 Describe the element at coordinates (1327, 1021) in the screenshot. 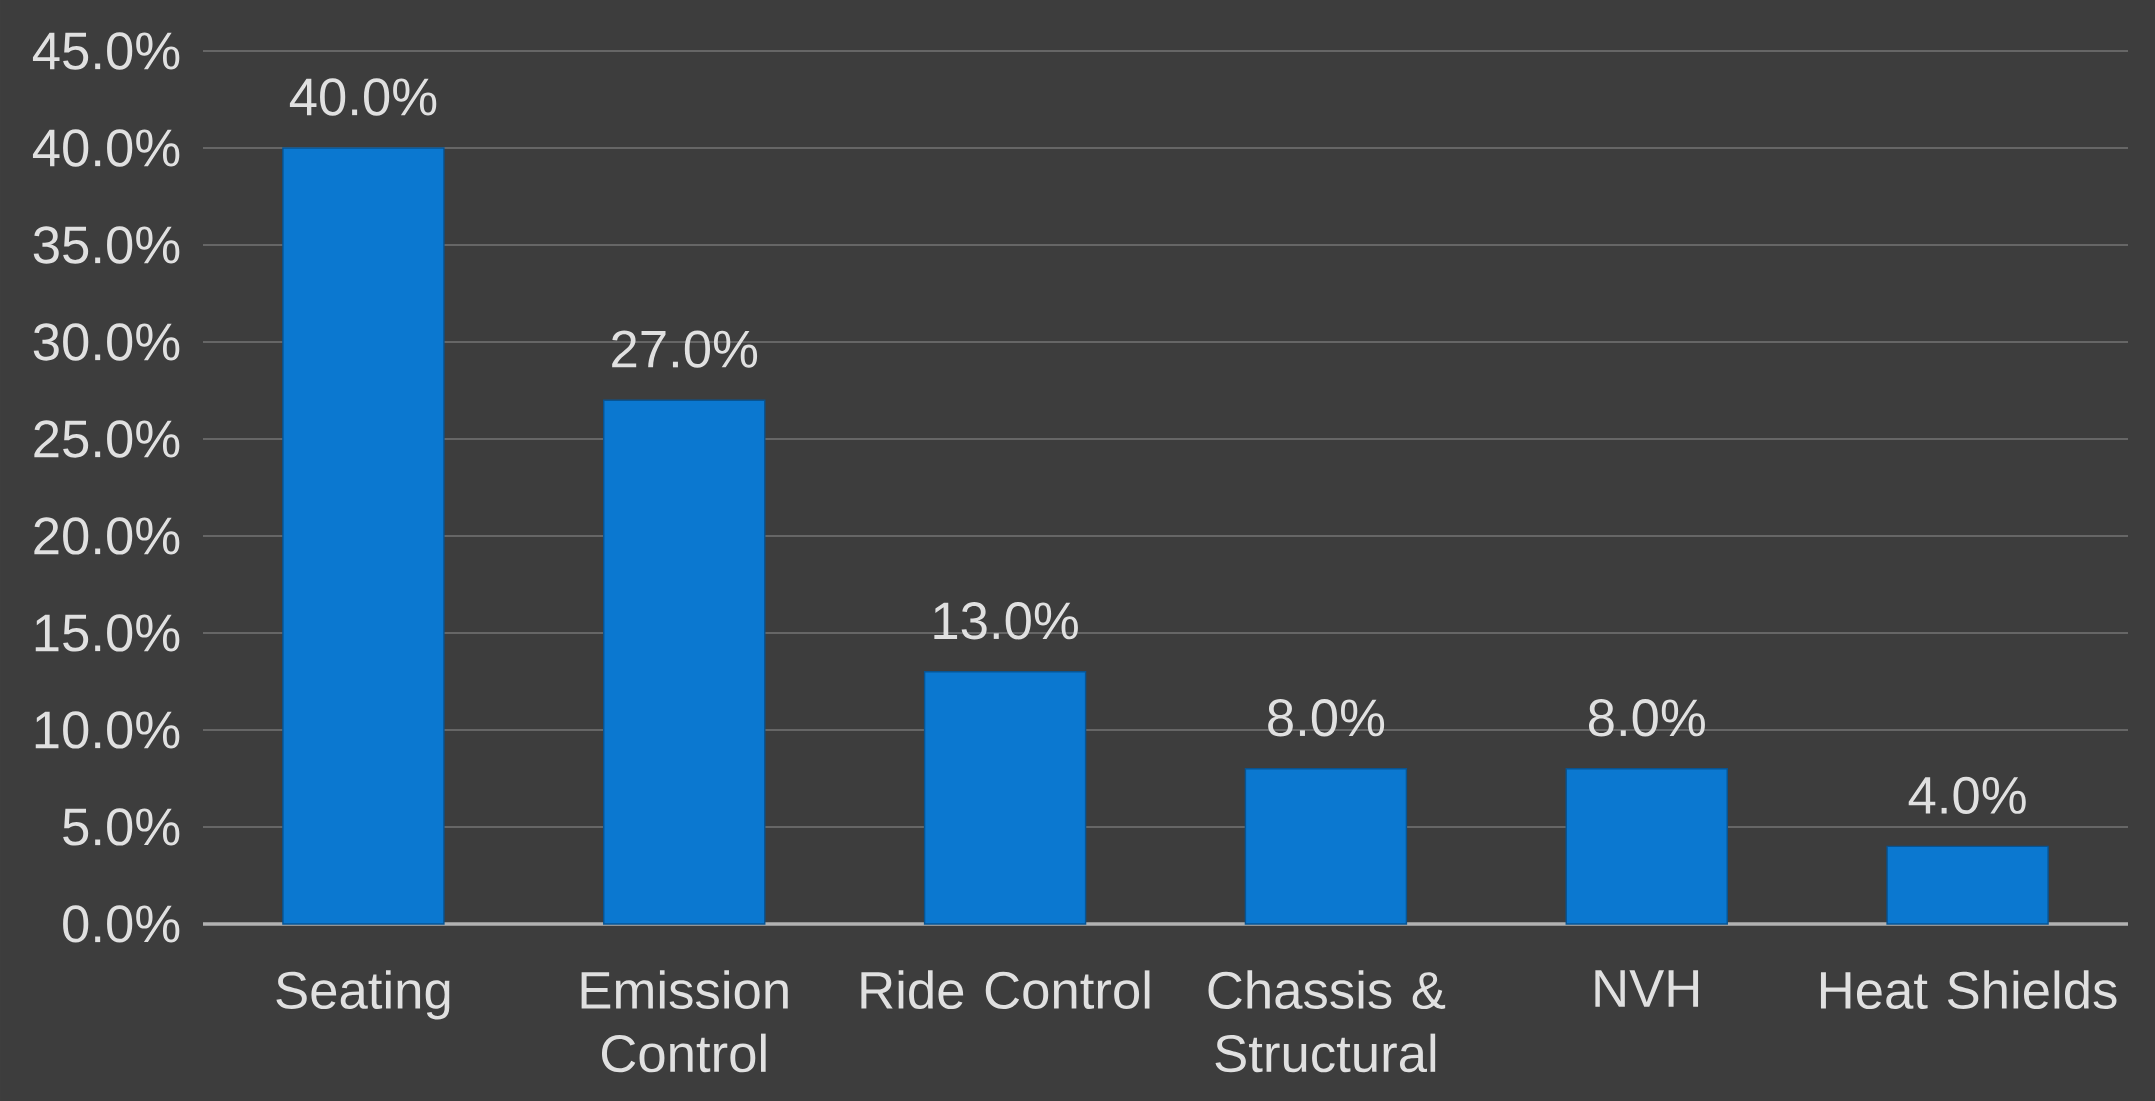

I see `x-tick-label: Chassis & Structural` at that location.